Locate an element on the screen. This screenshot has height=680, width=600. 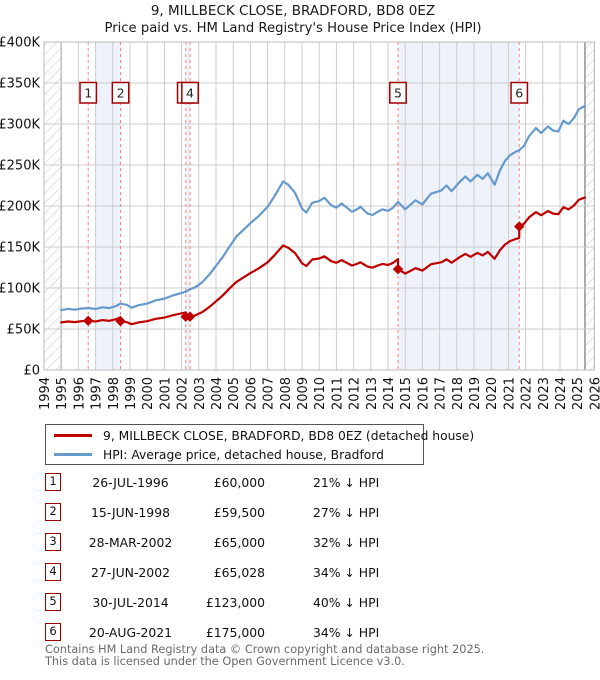
x-axis-tick-label: 2009 is located at coordinates (303, 393).